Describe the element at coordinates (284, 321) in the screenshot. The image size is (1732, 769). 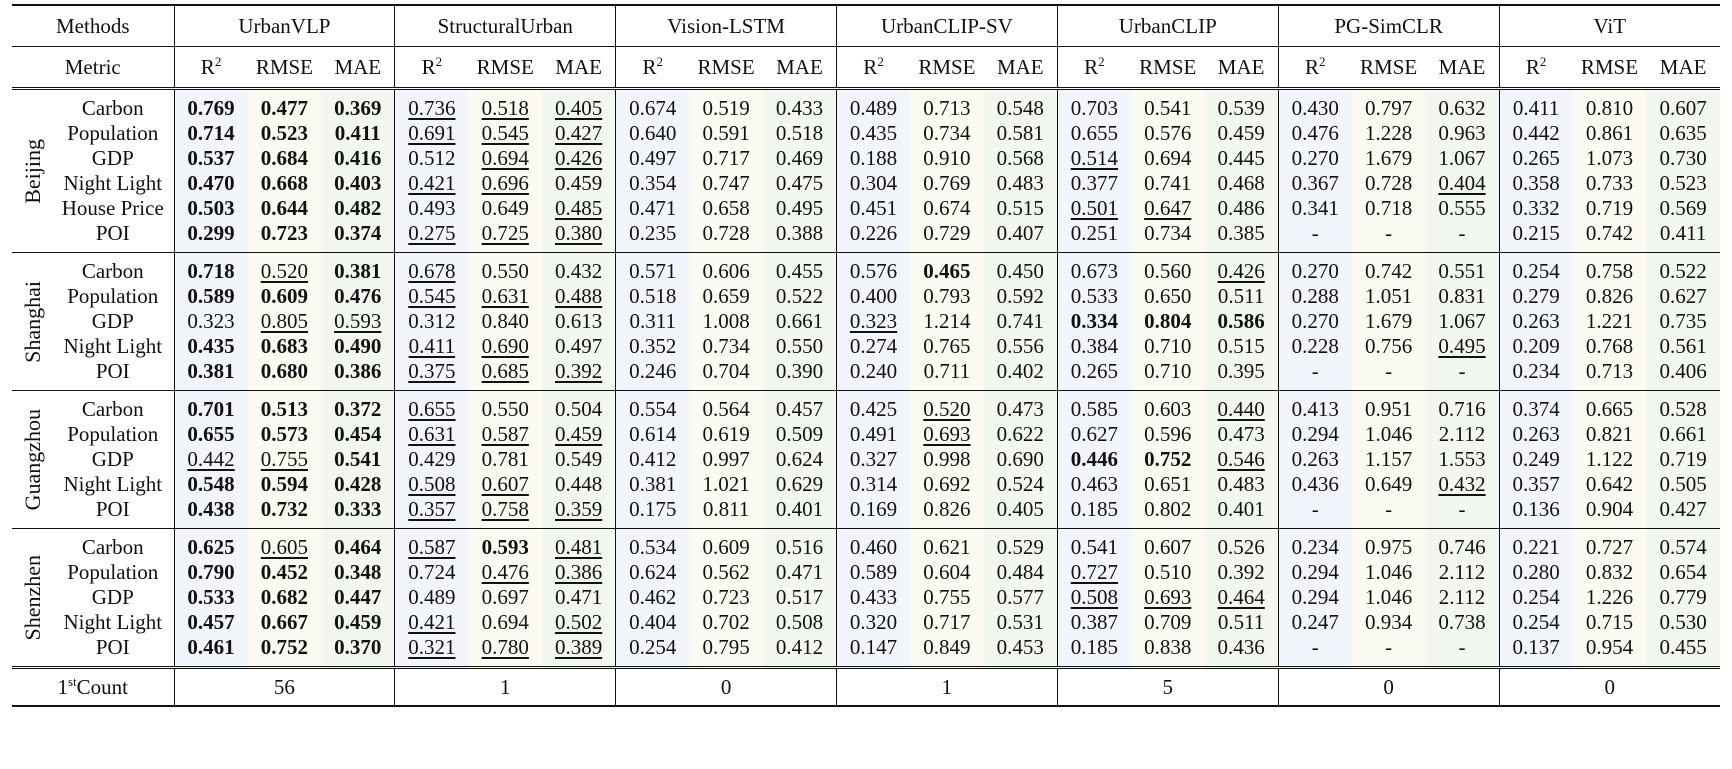
I see `value-cell: 0.805` at that location.